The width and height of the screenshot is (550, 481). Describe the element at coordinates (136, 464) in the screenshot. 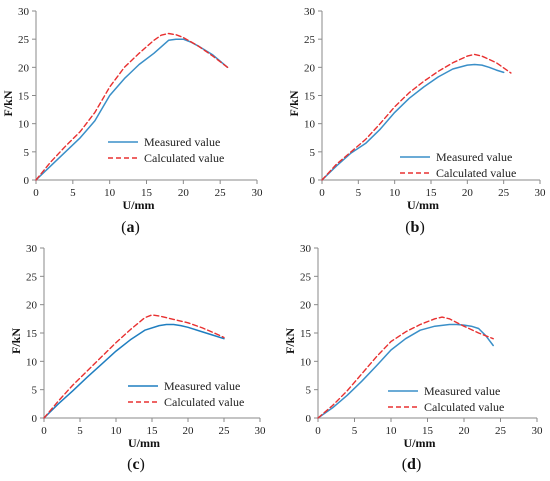

I see `panel-label: (c)` at that location.